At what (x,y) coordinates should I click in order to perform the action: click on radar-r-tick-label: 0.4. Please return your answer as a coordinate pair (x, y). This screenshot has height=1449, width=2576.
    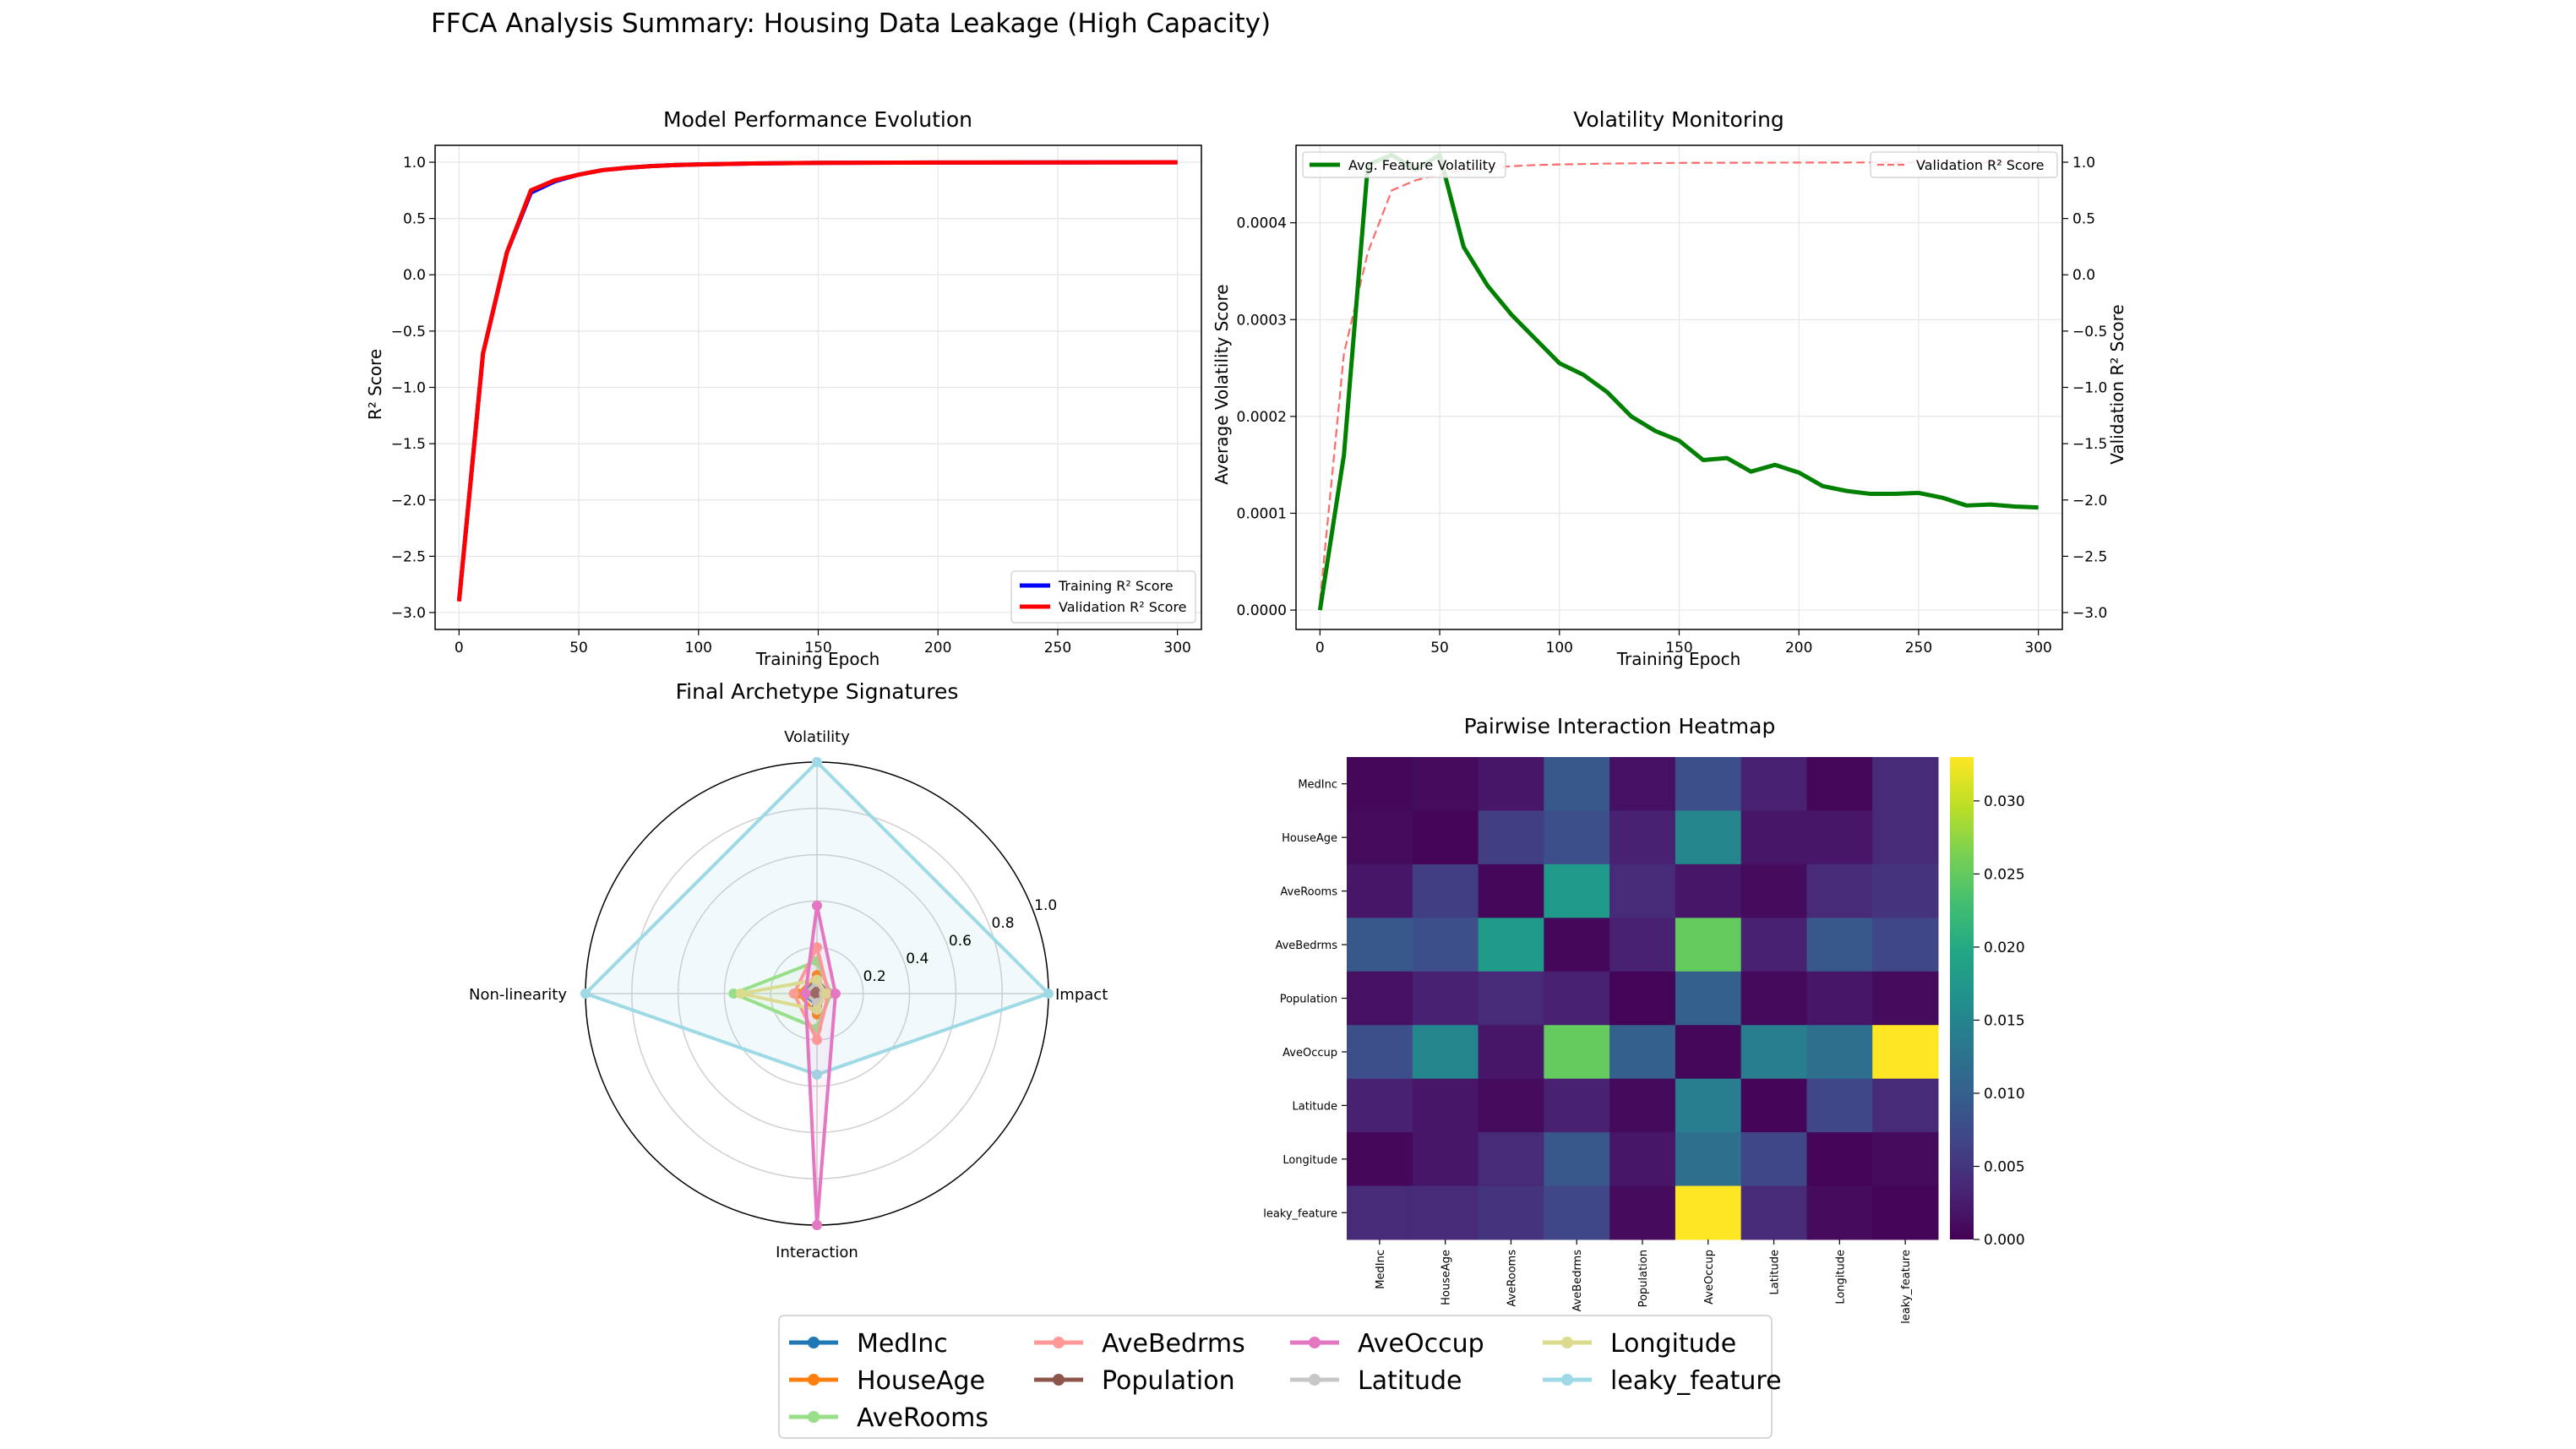
    Looking at the image, I should click on (918, 959).